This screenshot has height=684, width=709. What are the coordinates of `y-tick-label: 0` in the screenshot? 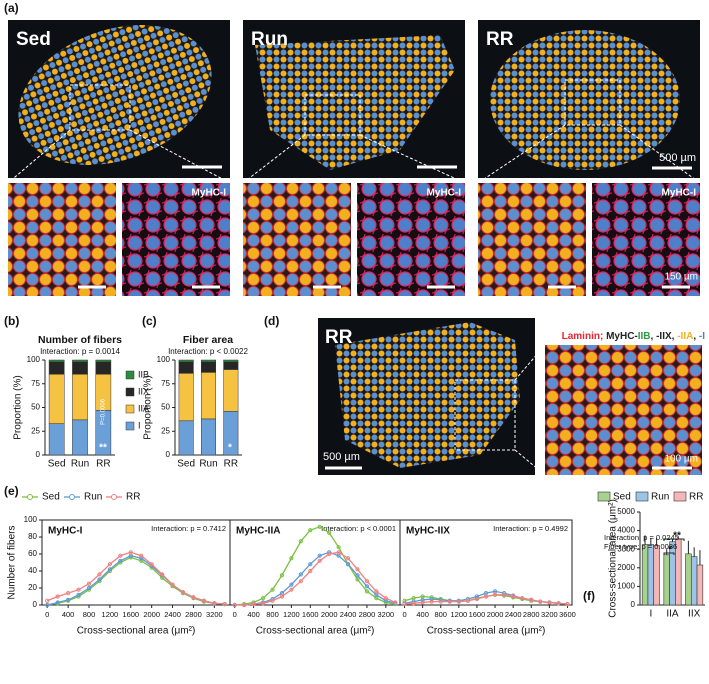 It's located at (633, 604).